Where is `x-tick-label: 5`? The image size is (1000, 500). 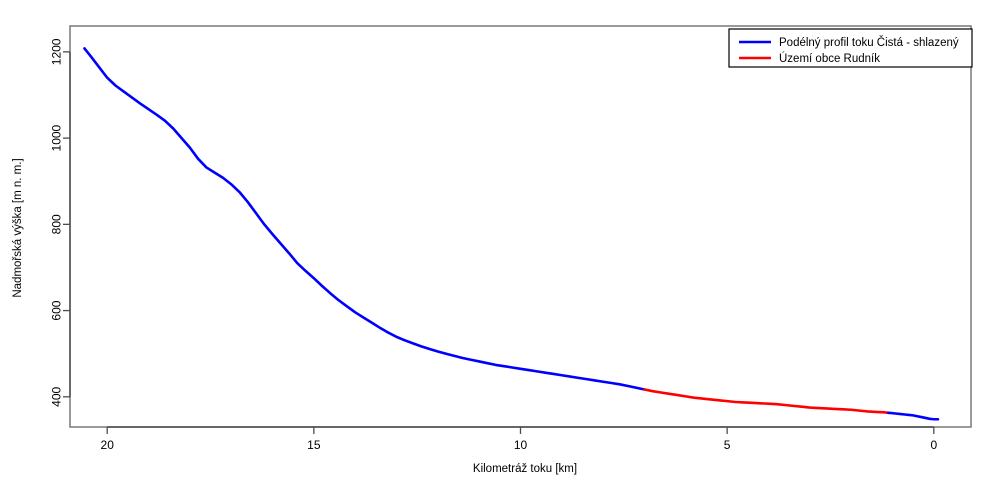 x-tick-label: 5 is located at coordinates (727, 445).